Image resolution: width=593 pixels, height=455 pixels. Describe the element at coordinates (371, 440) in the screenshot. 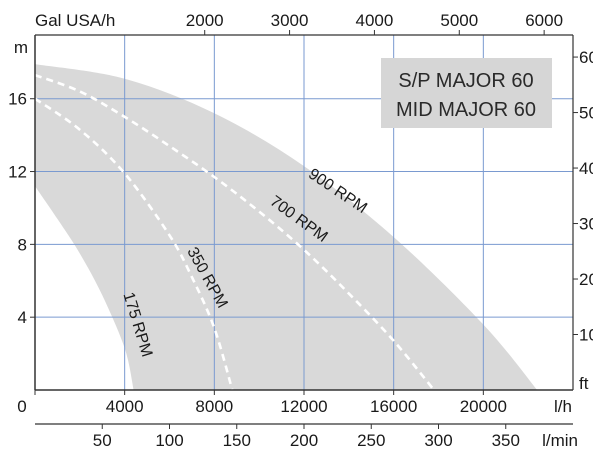

I see `lmin-tick-label: 250` at that location.